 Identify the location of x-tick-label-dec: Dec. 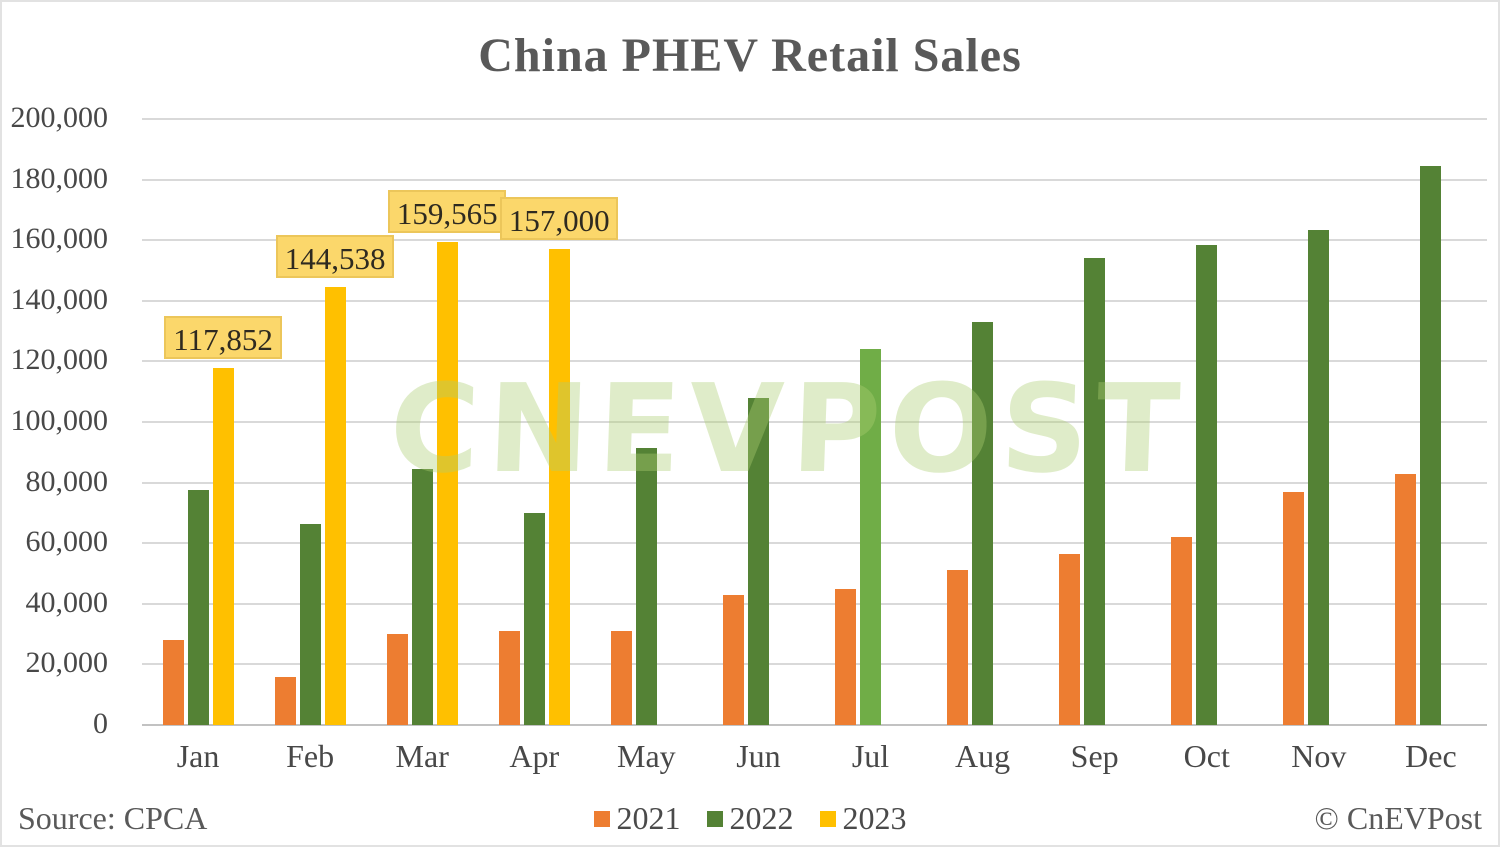
(1431, 756).